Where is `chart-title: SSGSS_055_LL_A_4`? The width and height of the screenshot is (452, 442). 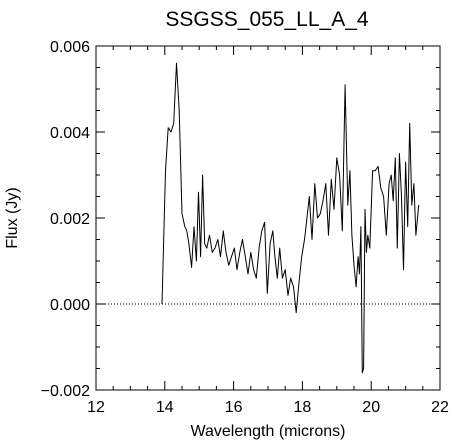
chart-title: SSGSS_055_LL_A_4 is located at coordinates (266, 19).